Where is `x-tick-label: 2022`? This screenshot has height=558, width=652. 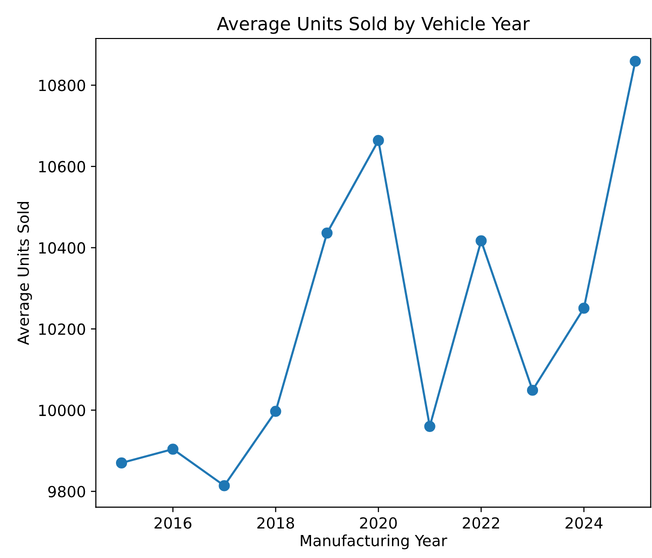
x-tick-label: 2022 is located at coordinates (481, 523).